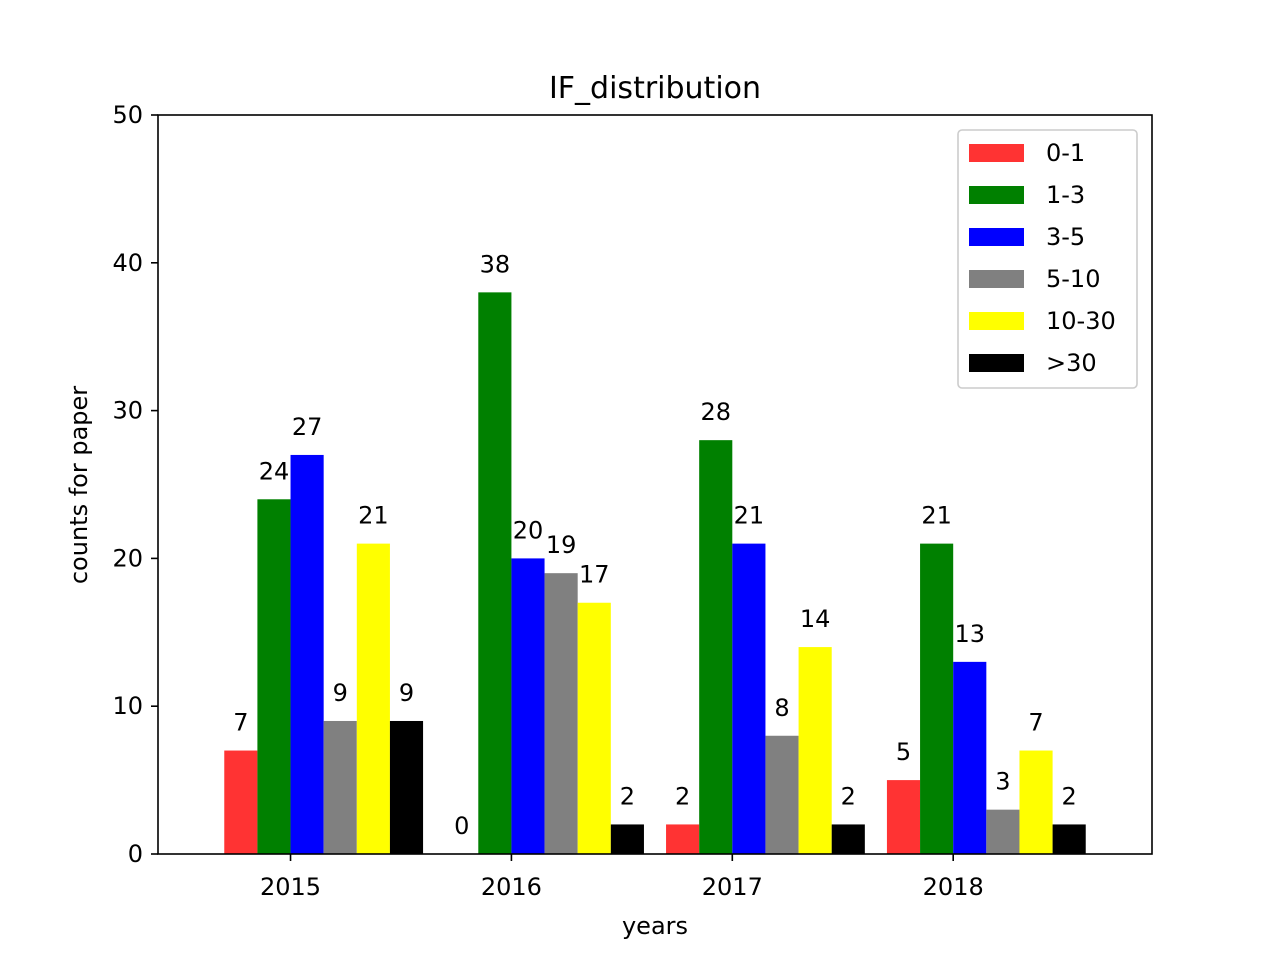  What do you see at coordinates (953, 887) in the screenshot?
I see `x-tick-label: 2018` at bounding box center [953, 887].